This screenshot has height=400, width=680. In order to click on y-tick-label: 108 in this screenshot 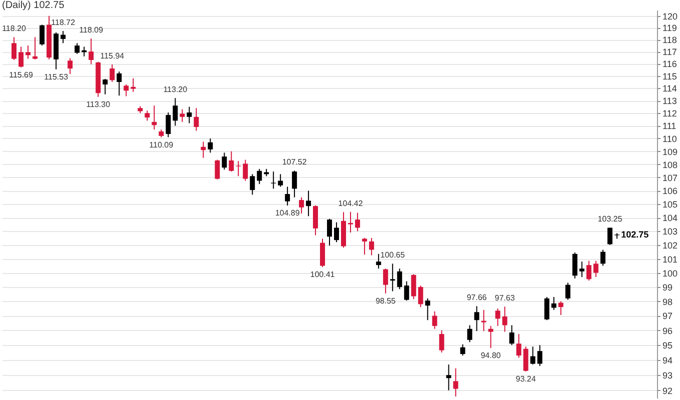, I will do `click(670, 165)`.